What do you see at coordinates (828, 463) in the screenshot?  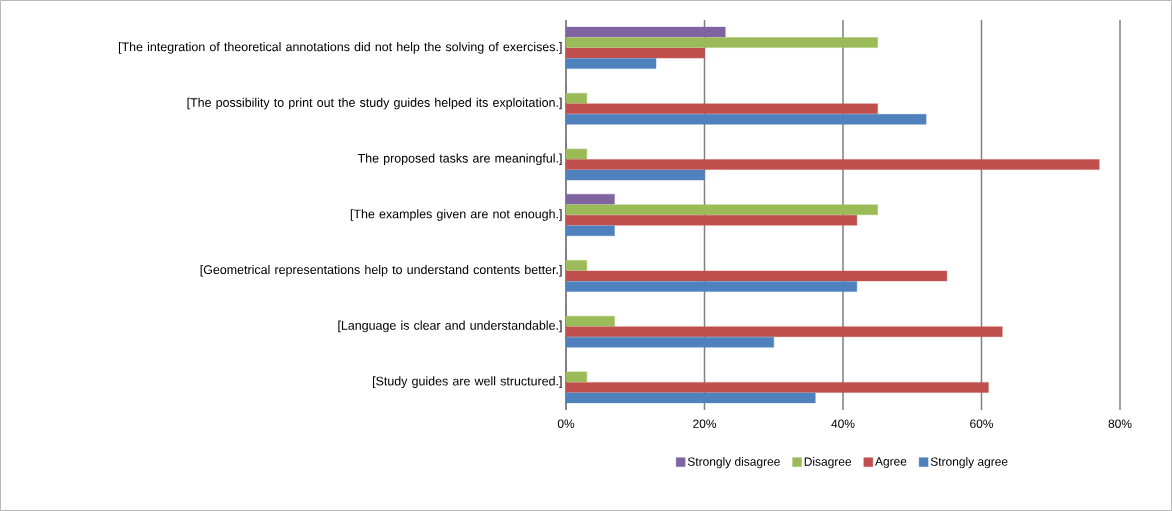 I see `legend-label: Disagree` at bounding box center [828, 463].